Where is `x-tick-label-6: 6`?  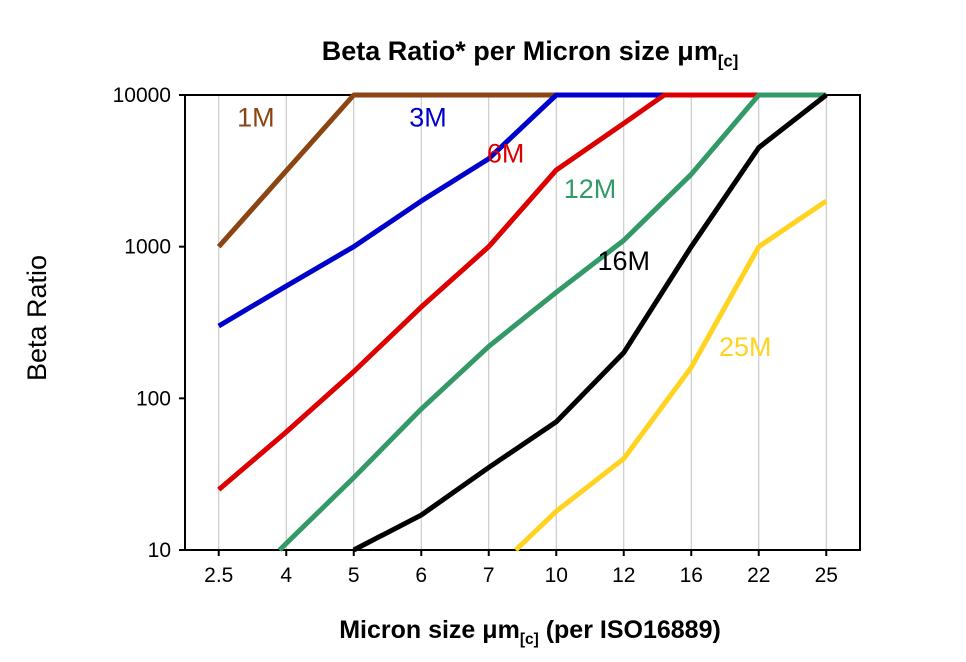
x-tick-label-6: 6 is located at coordinates (421, 575).